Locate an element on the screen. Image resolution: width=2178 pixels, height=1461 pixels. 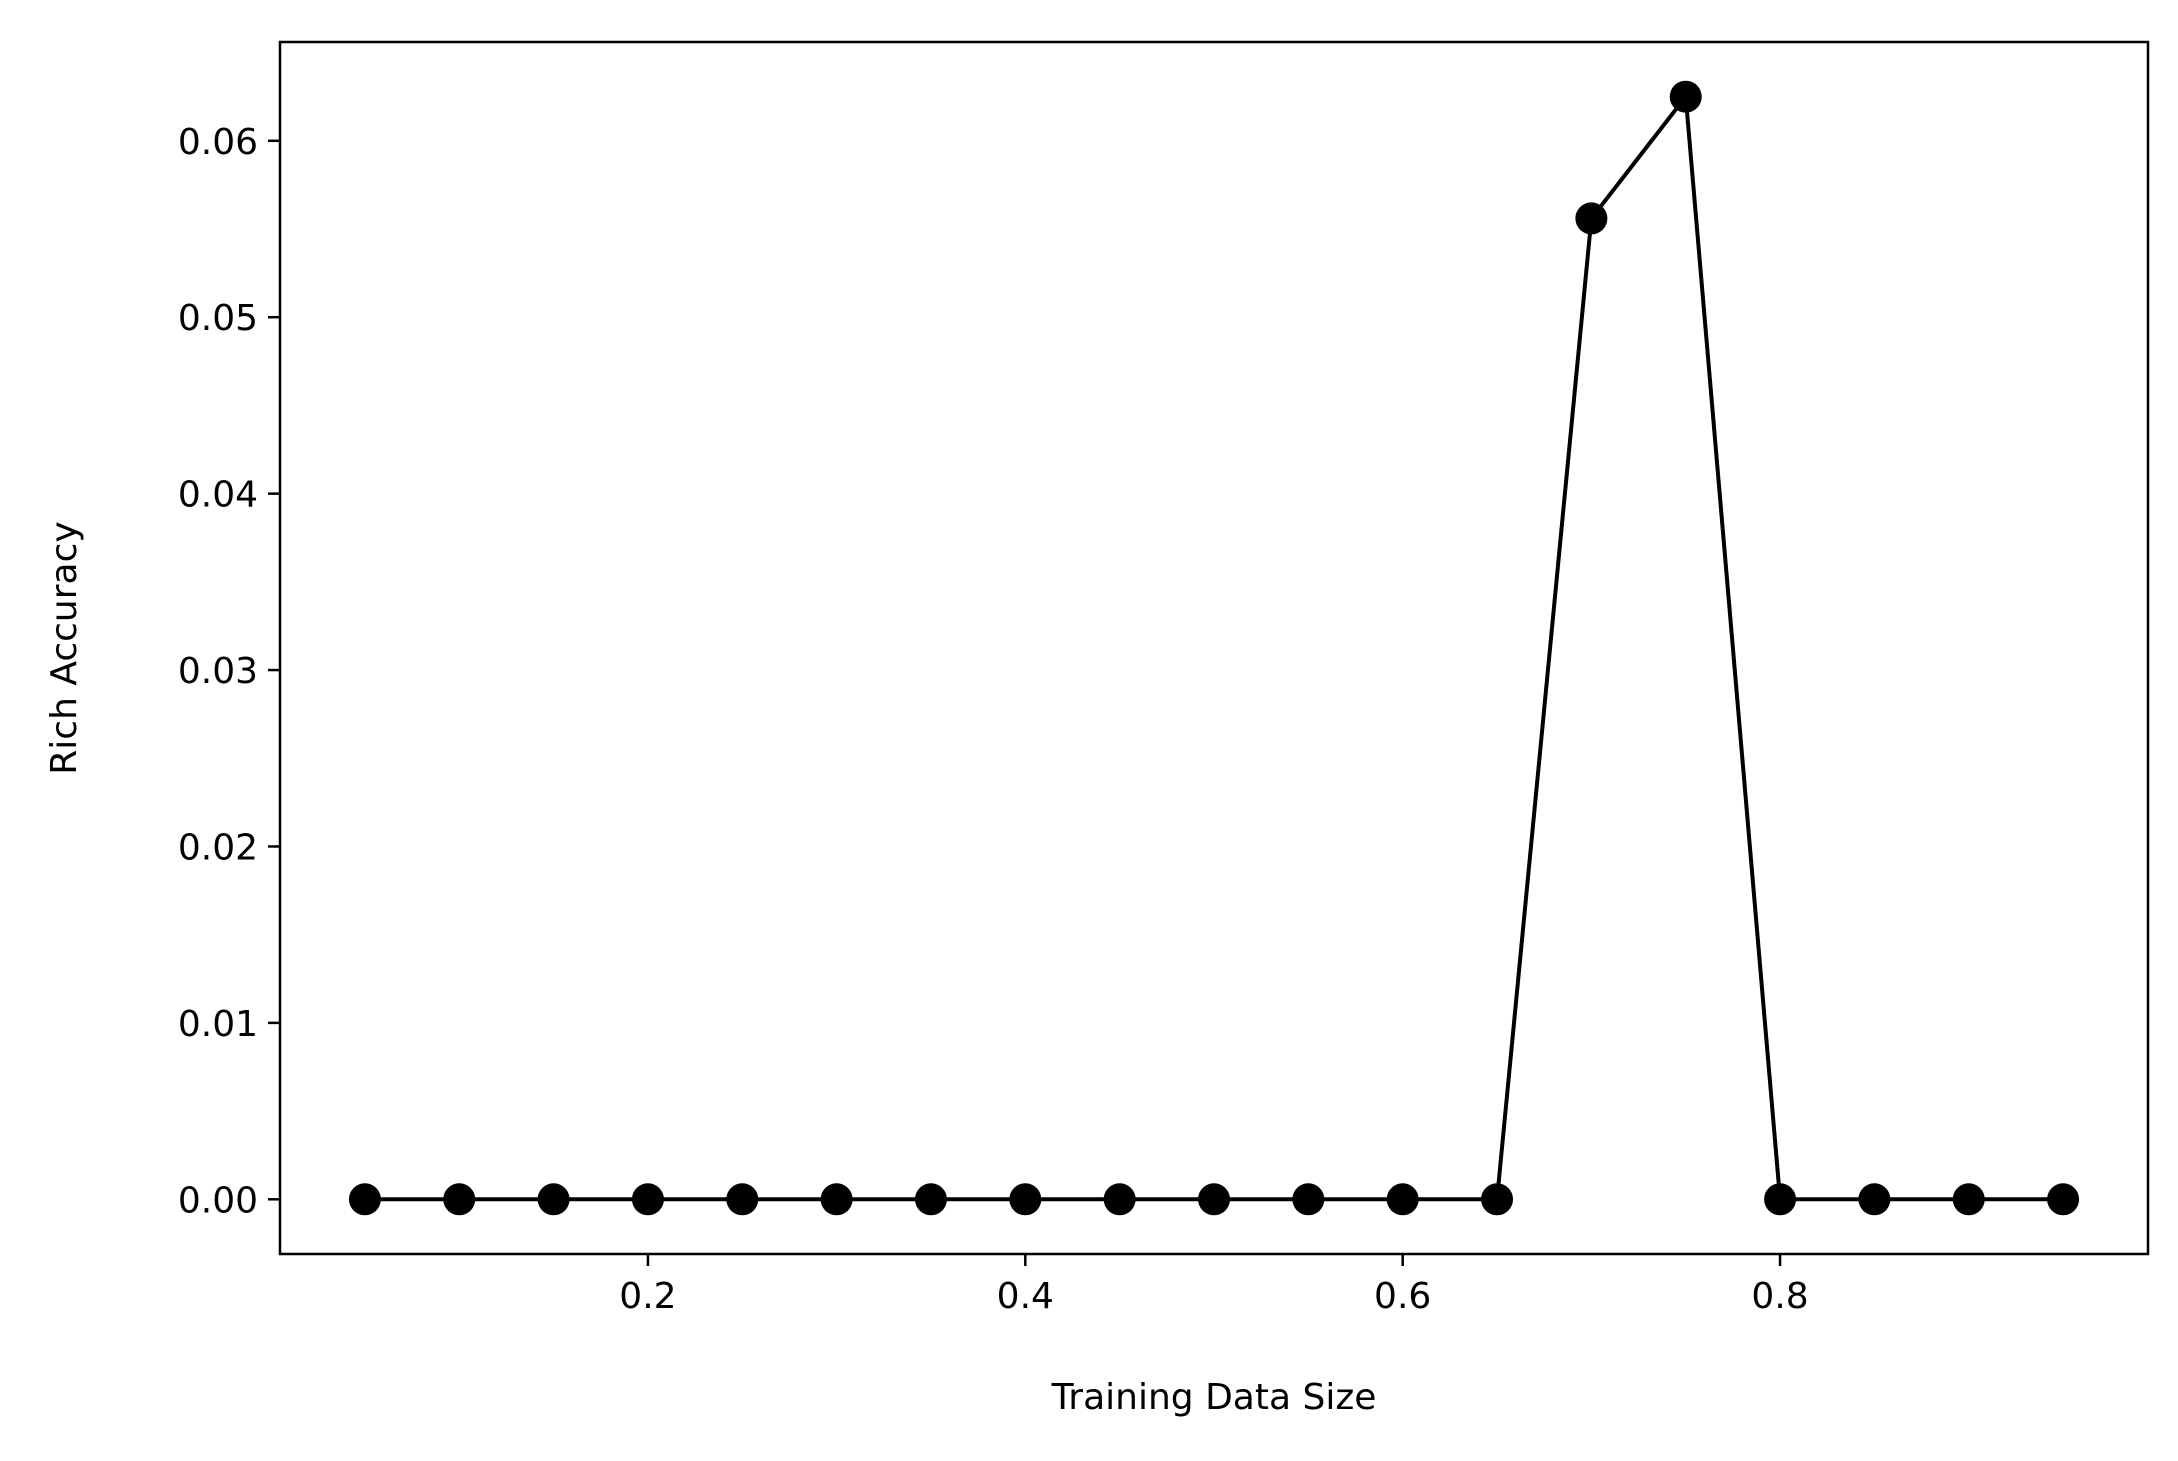
x-tick-label: 0.6 is located at coordinates (1402, 1296).